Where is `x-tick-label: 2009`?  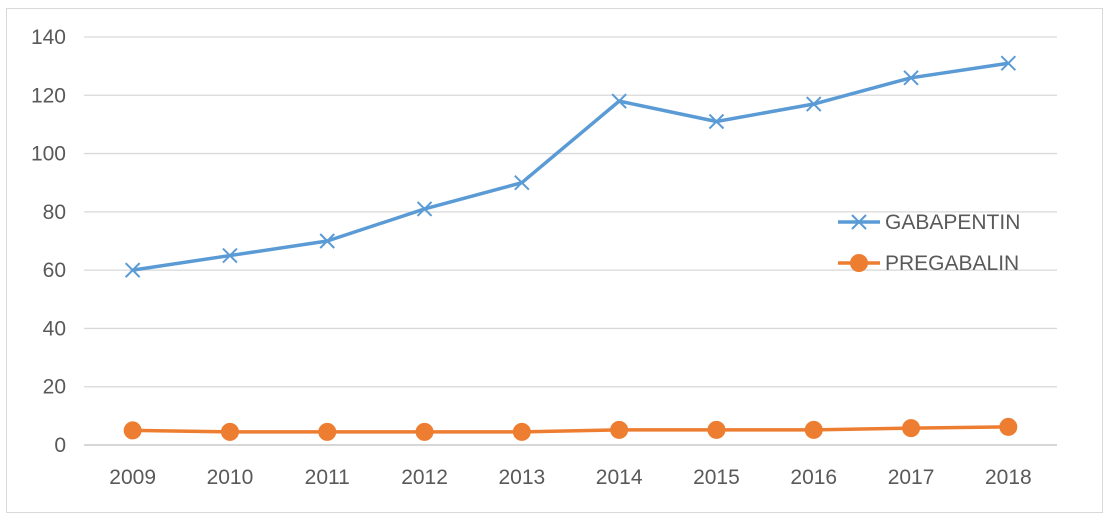 x-tick-label: 2009 is located at coordinates (132, 477).